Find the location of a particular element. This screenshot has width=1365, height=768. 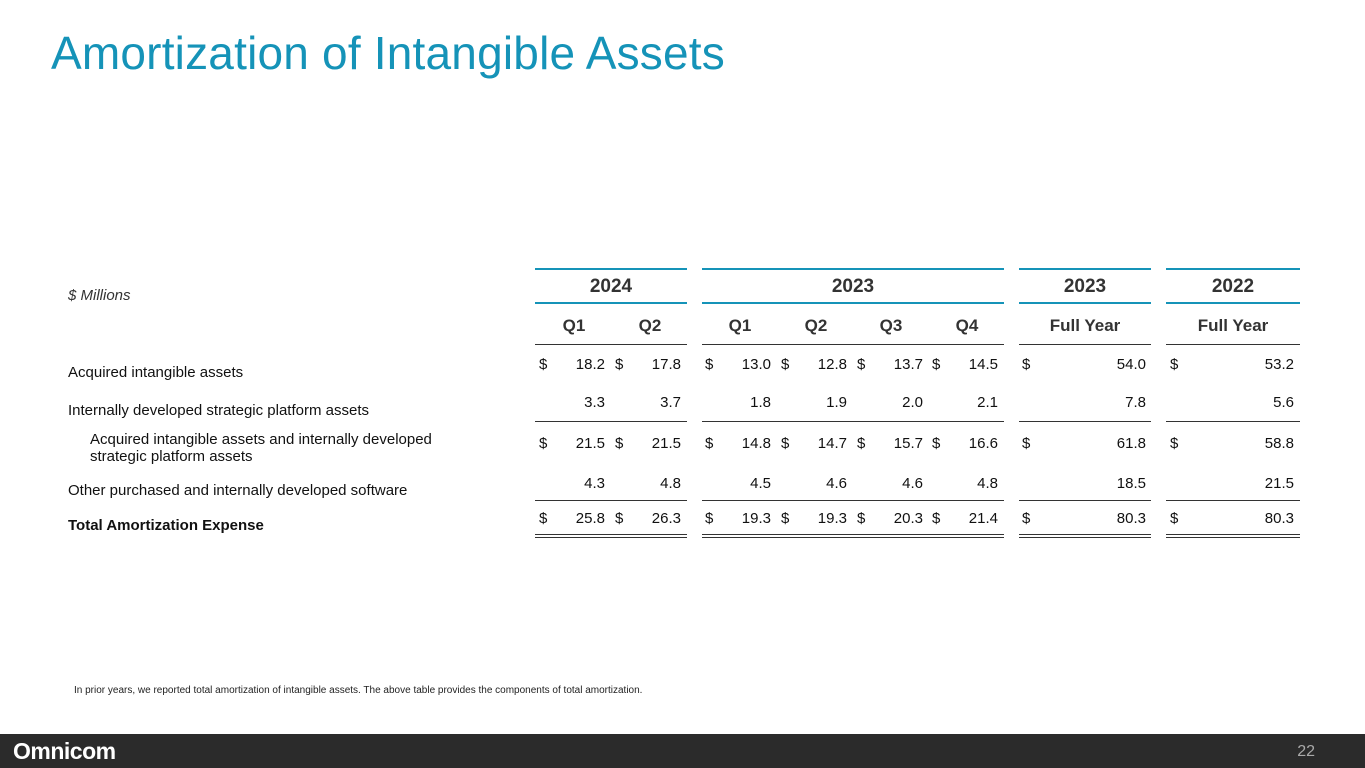

cell-value: 58.8 is located at coordinates (1279, 443).